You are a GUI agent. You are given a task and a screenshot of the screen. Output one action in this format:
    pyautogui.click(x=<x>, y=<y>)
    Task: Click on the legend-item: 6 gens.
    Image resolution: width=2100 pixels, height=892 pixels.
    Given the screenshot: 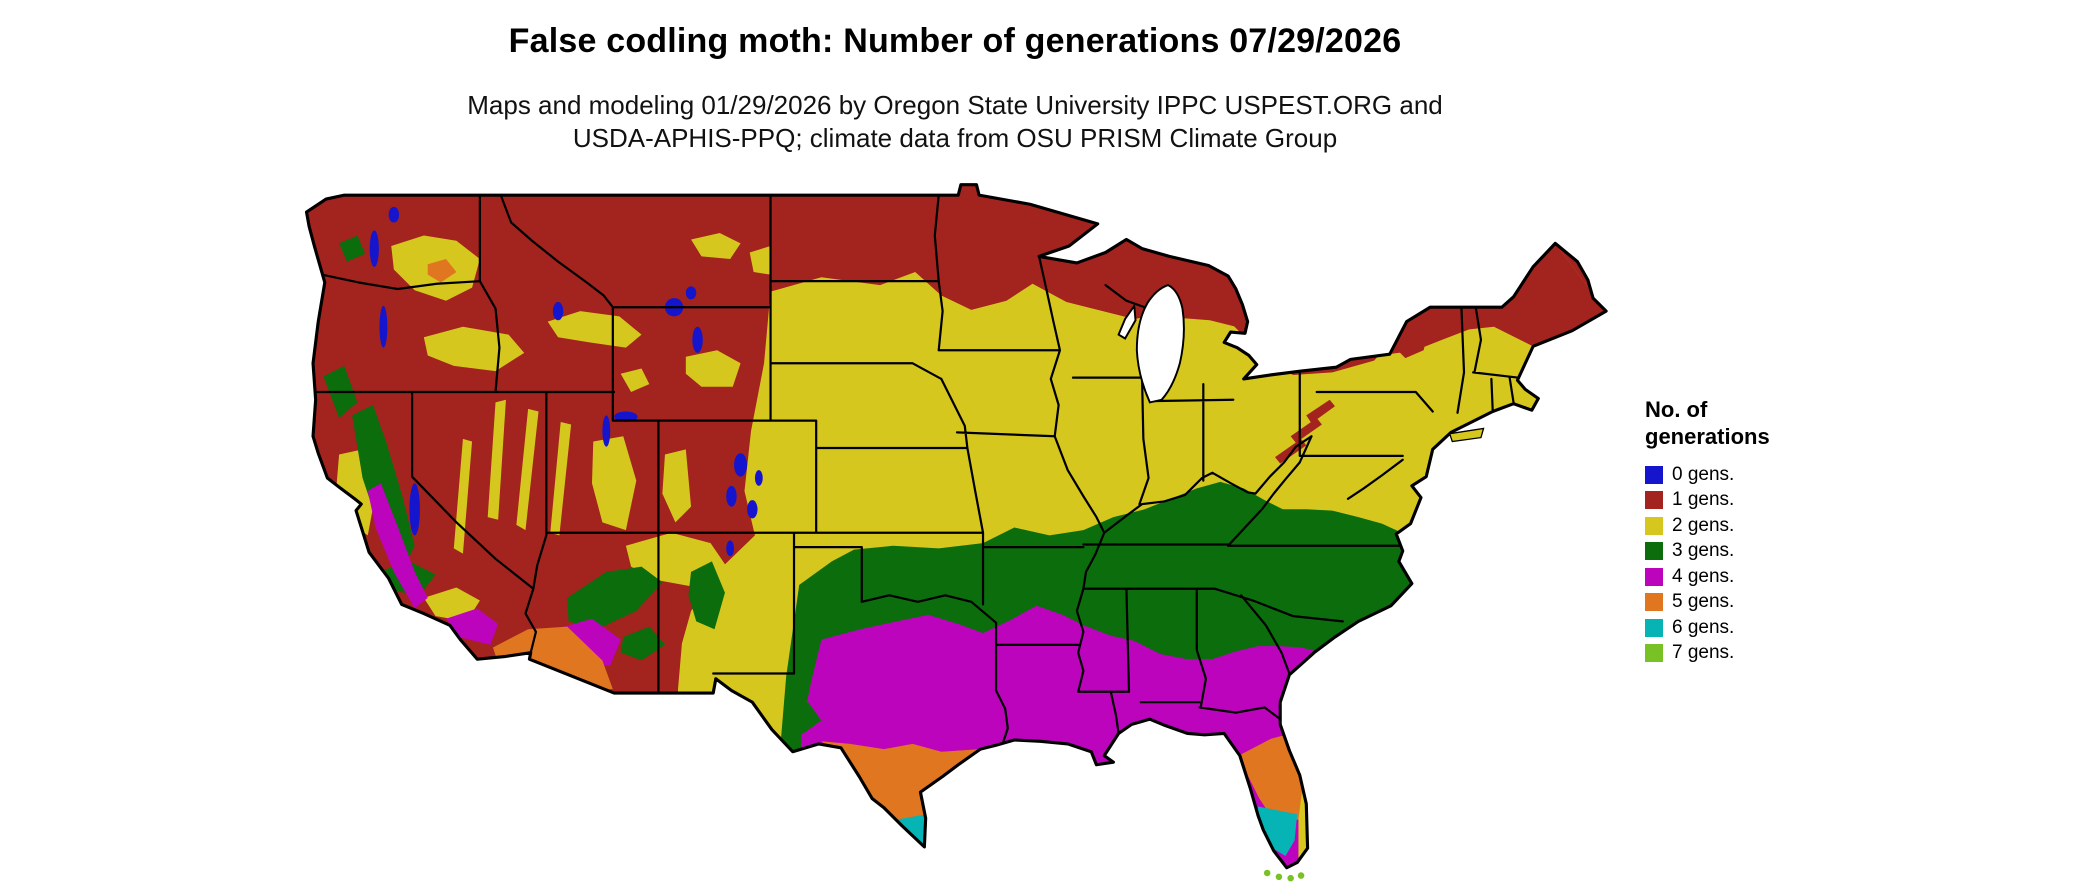 What is the action you would take?
    pyautogui.click(x=1707, y=628)
    